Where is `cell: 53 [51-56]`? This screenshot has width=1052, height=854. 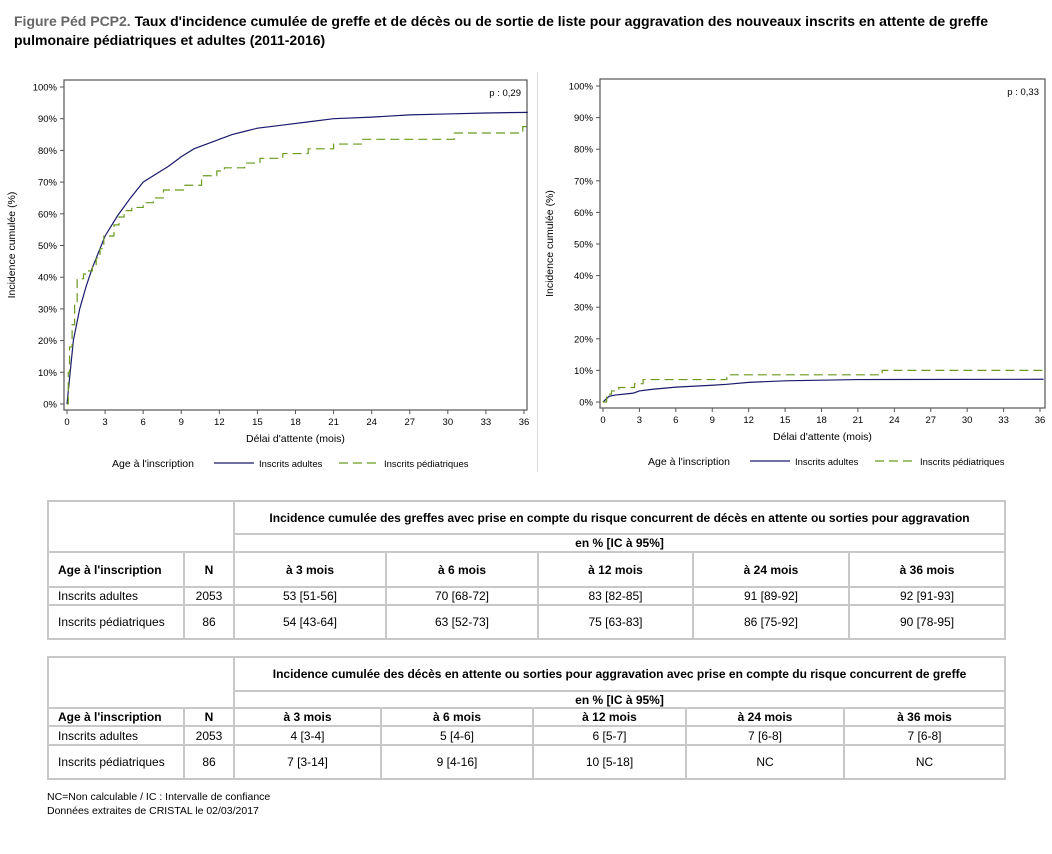
cell: 53 [51-56] is located at coordinates (310, 596).